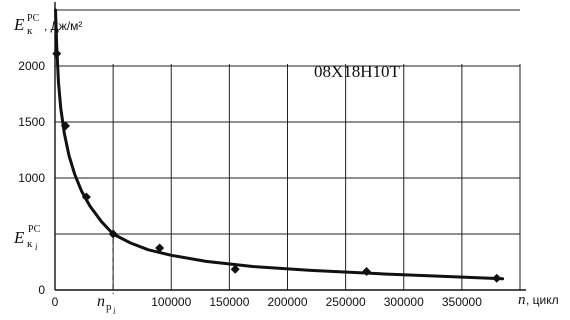 Image resolution: width=570 pixels, height=320 pixels. Describe the element at coordinates (19, 237) in the screenshot. I see `marked-y-symbol: E` at that location.